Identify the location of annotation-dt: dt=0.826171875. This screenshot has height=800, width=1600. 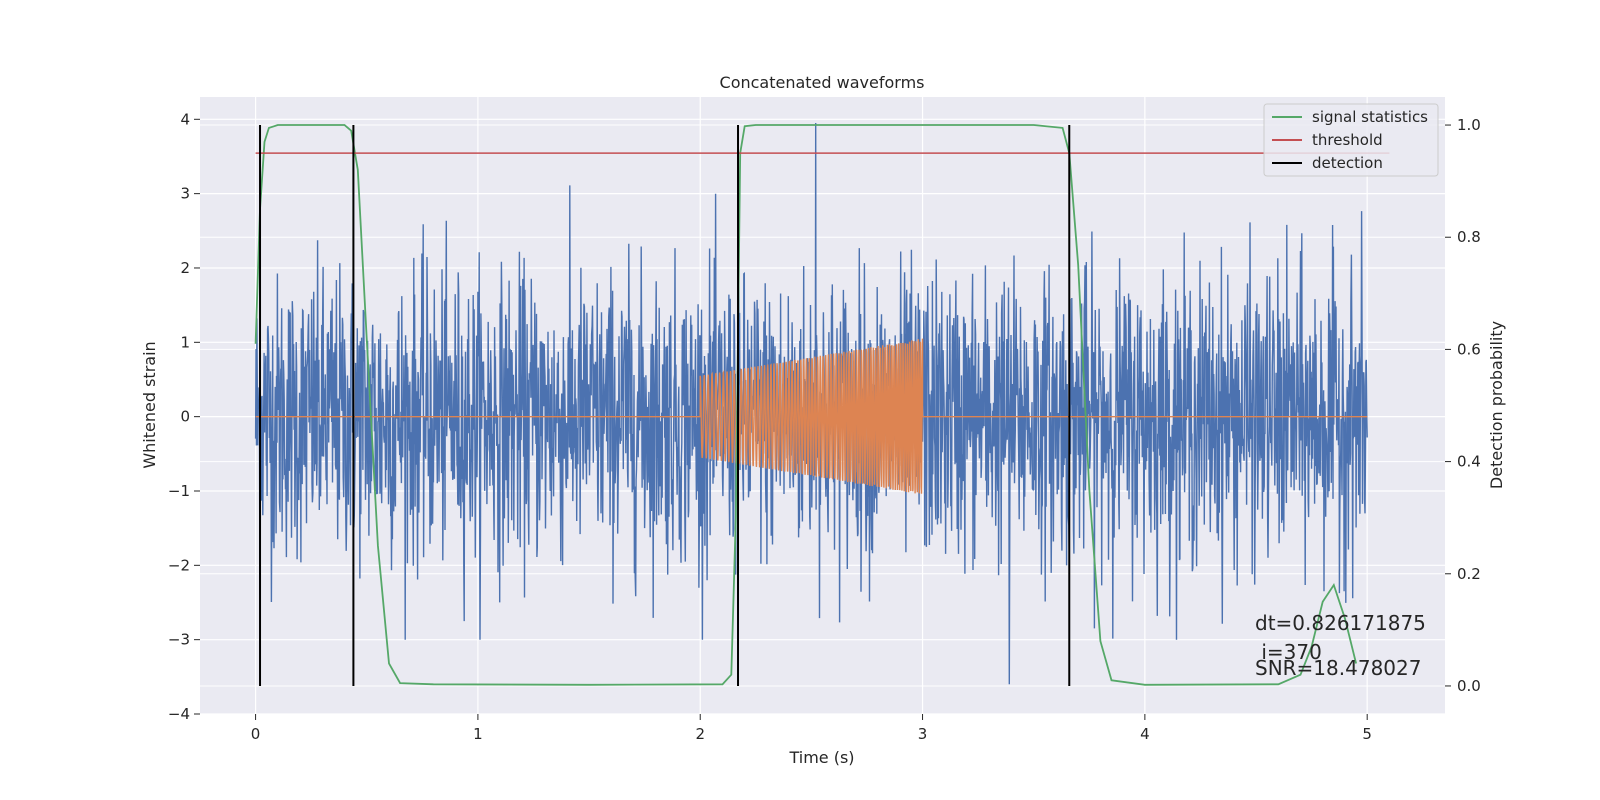
(1340, 623).